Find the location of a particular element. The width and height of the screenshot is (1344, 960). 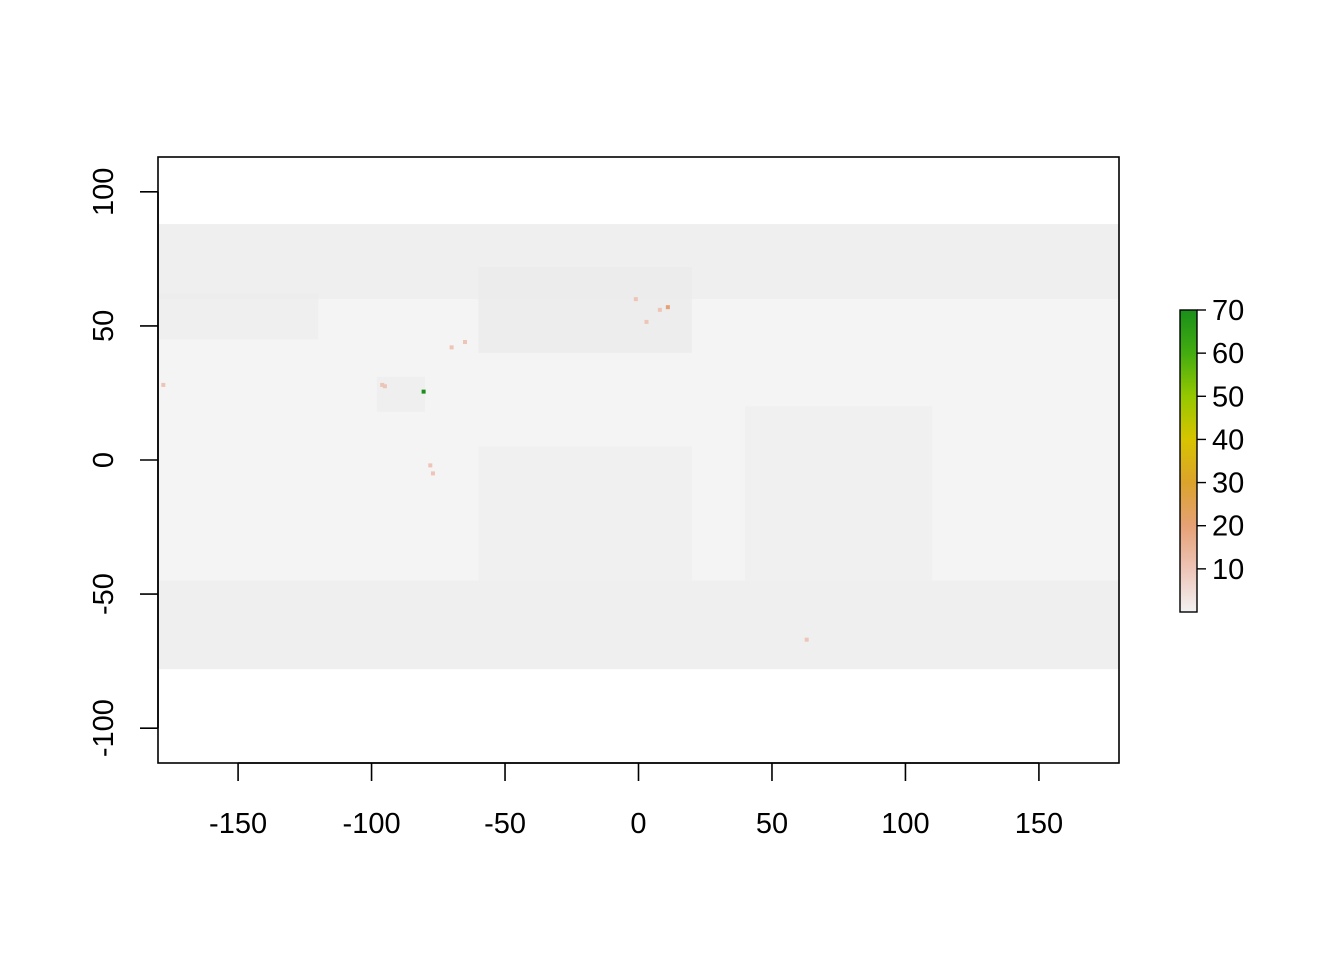

colorbar-tick-label: 60 is located at coordinates (1228, 354).